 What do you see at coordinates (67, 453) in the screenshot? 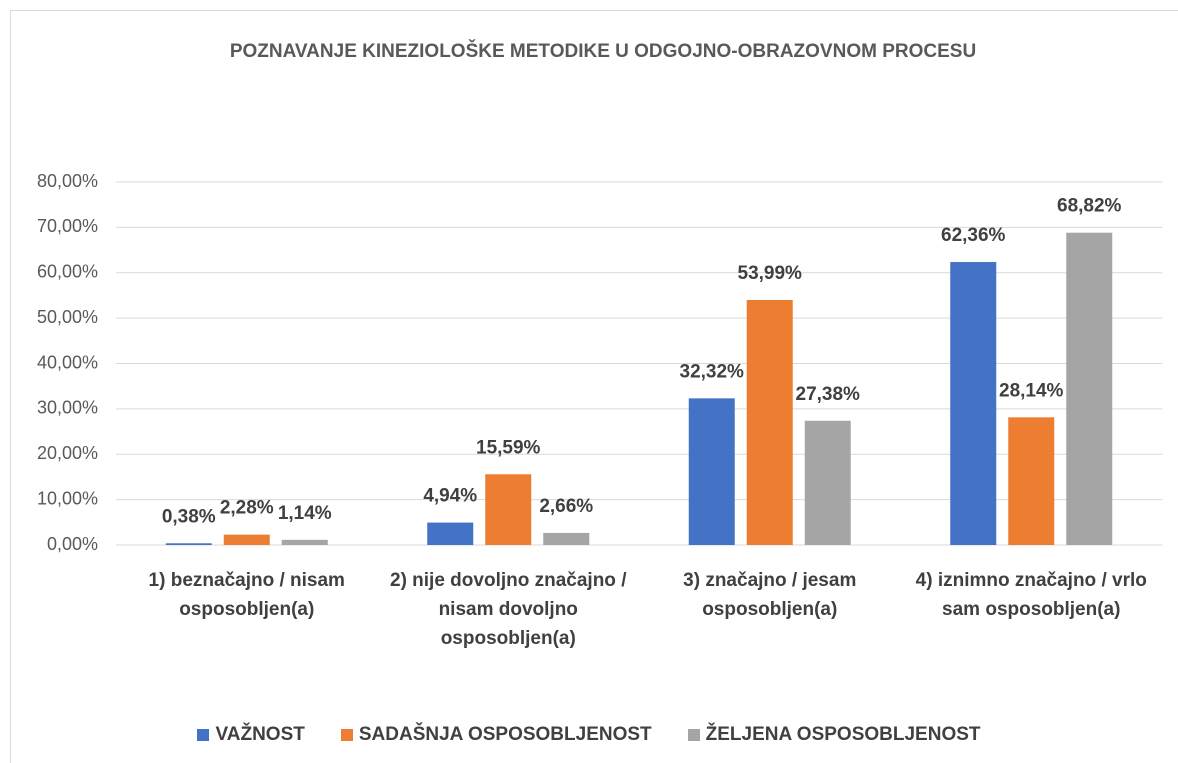
I see `y-tick-label: 20,00%` at bounding box center [67, 453].